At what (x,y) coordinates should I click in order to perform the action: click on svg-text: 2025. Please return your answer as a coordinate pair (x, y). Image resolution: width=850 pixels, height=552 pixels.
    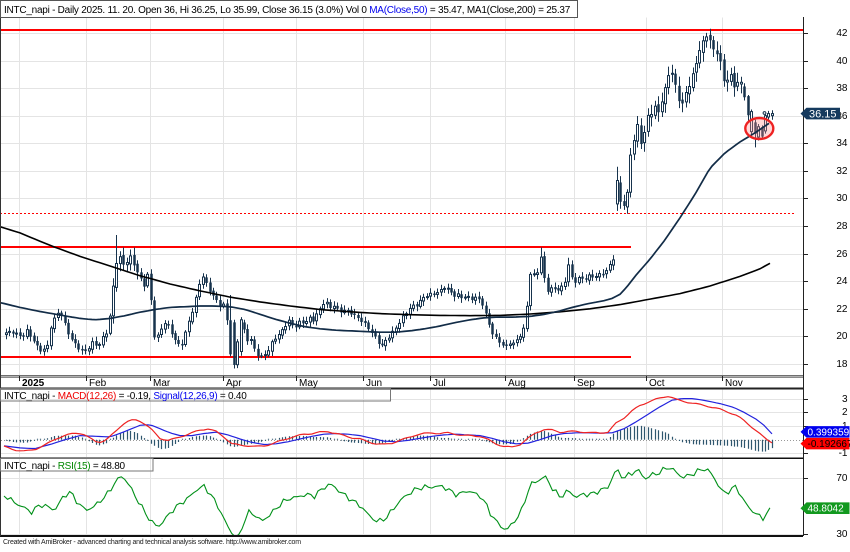
    Looking at the image, I should click on (33, 383).